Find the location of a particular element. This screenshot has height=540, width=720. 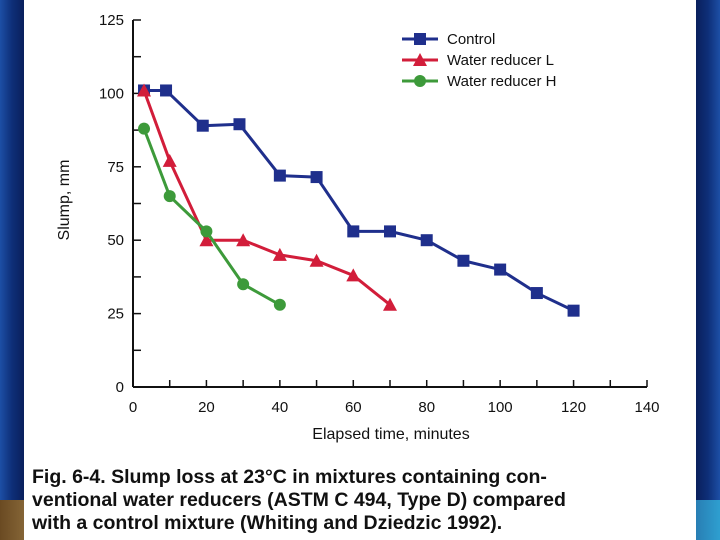

x-tick-label: 120 is located at coordinates (573, 407).